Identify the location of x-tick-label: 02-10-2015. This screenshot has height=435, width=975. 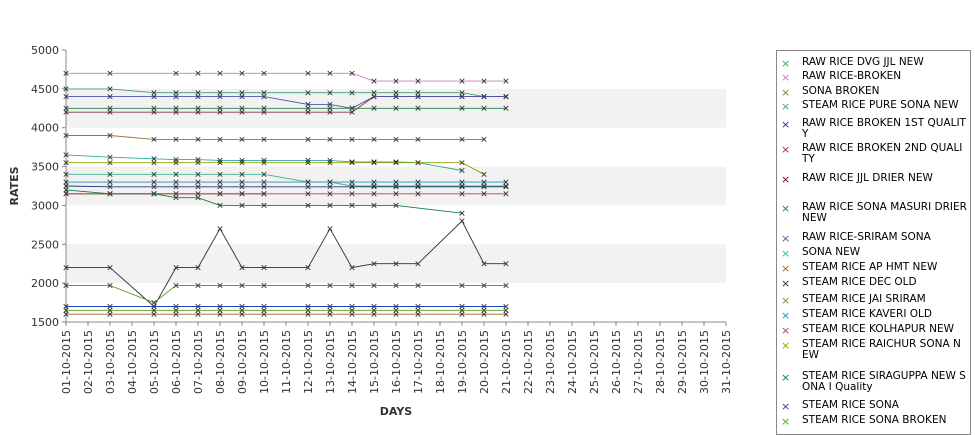
(88, 362).